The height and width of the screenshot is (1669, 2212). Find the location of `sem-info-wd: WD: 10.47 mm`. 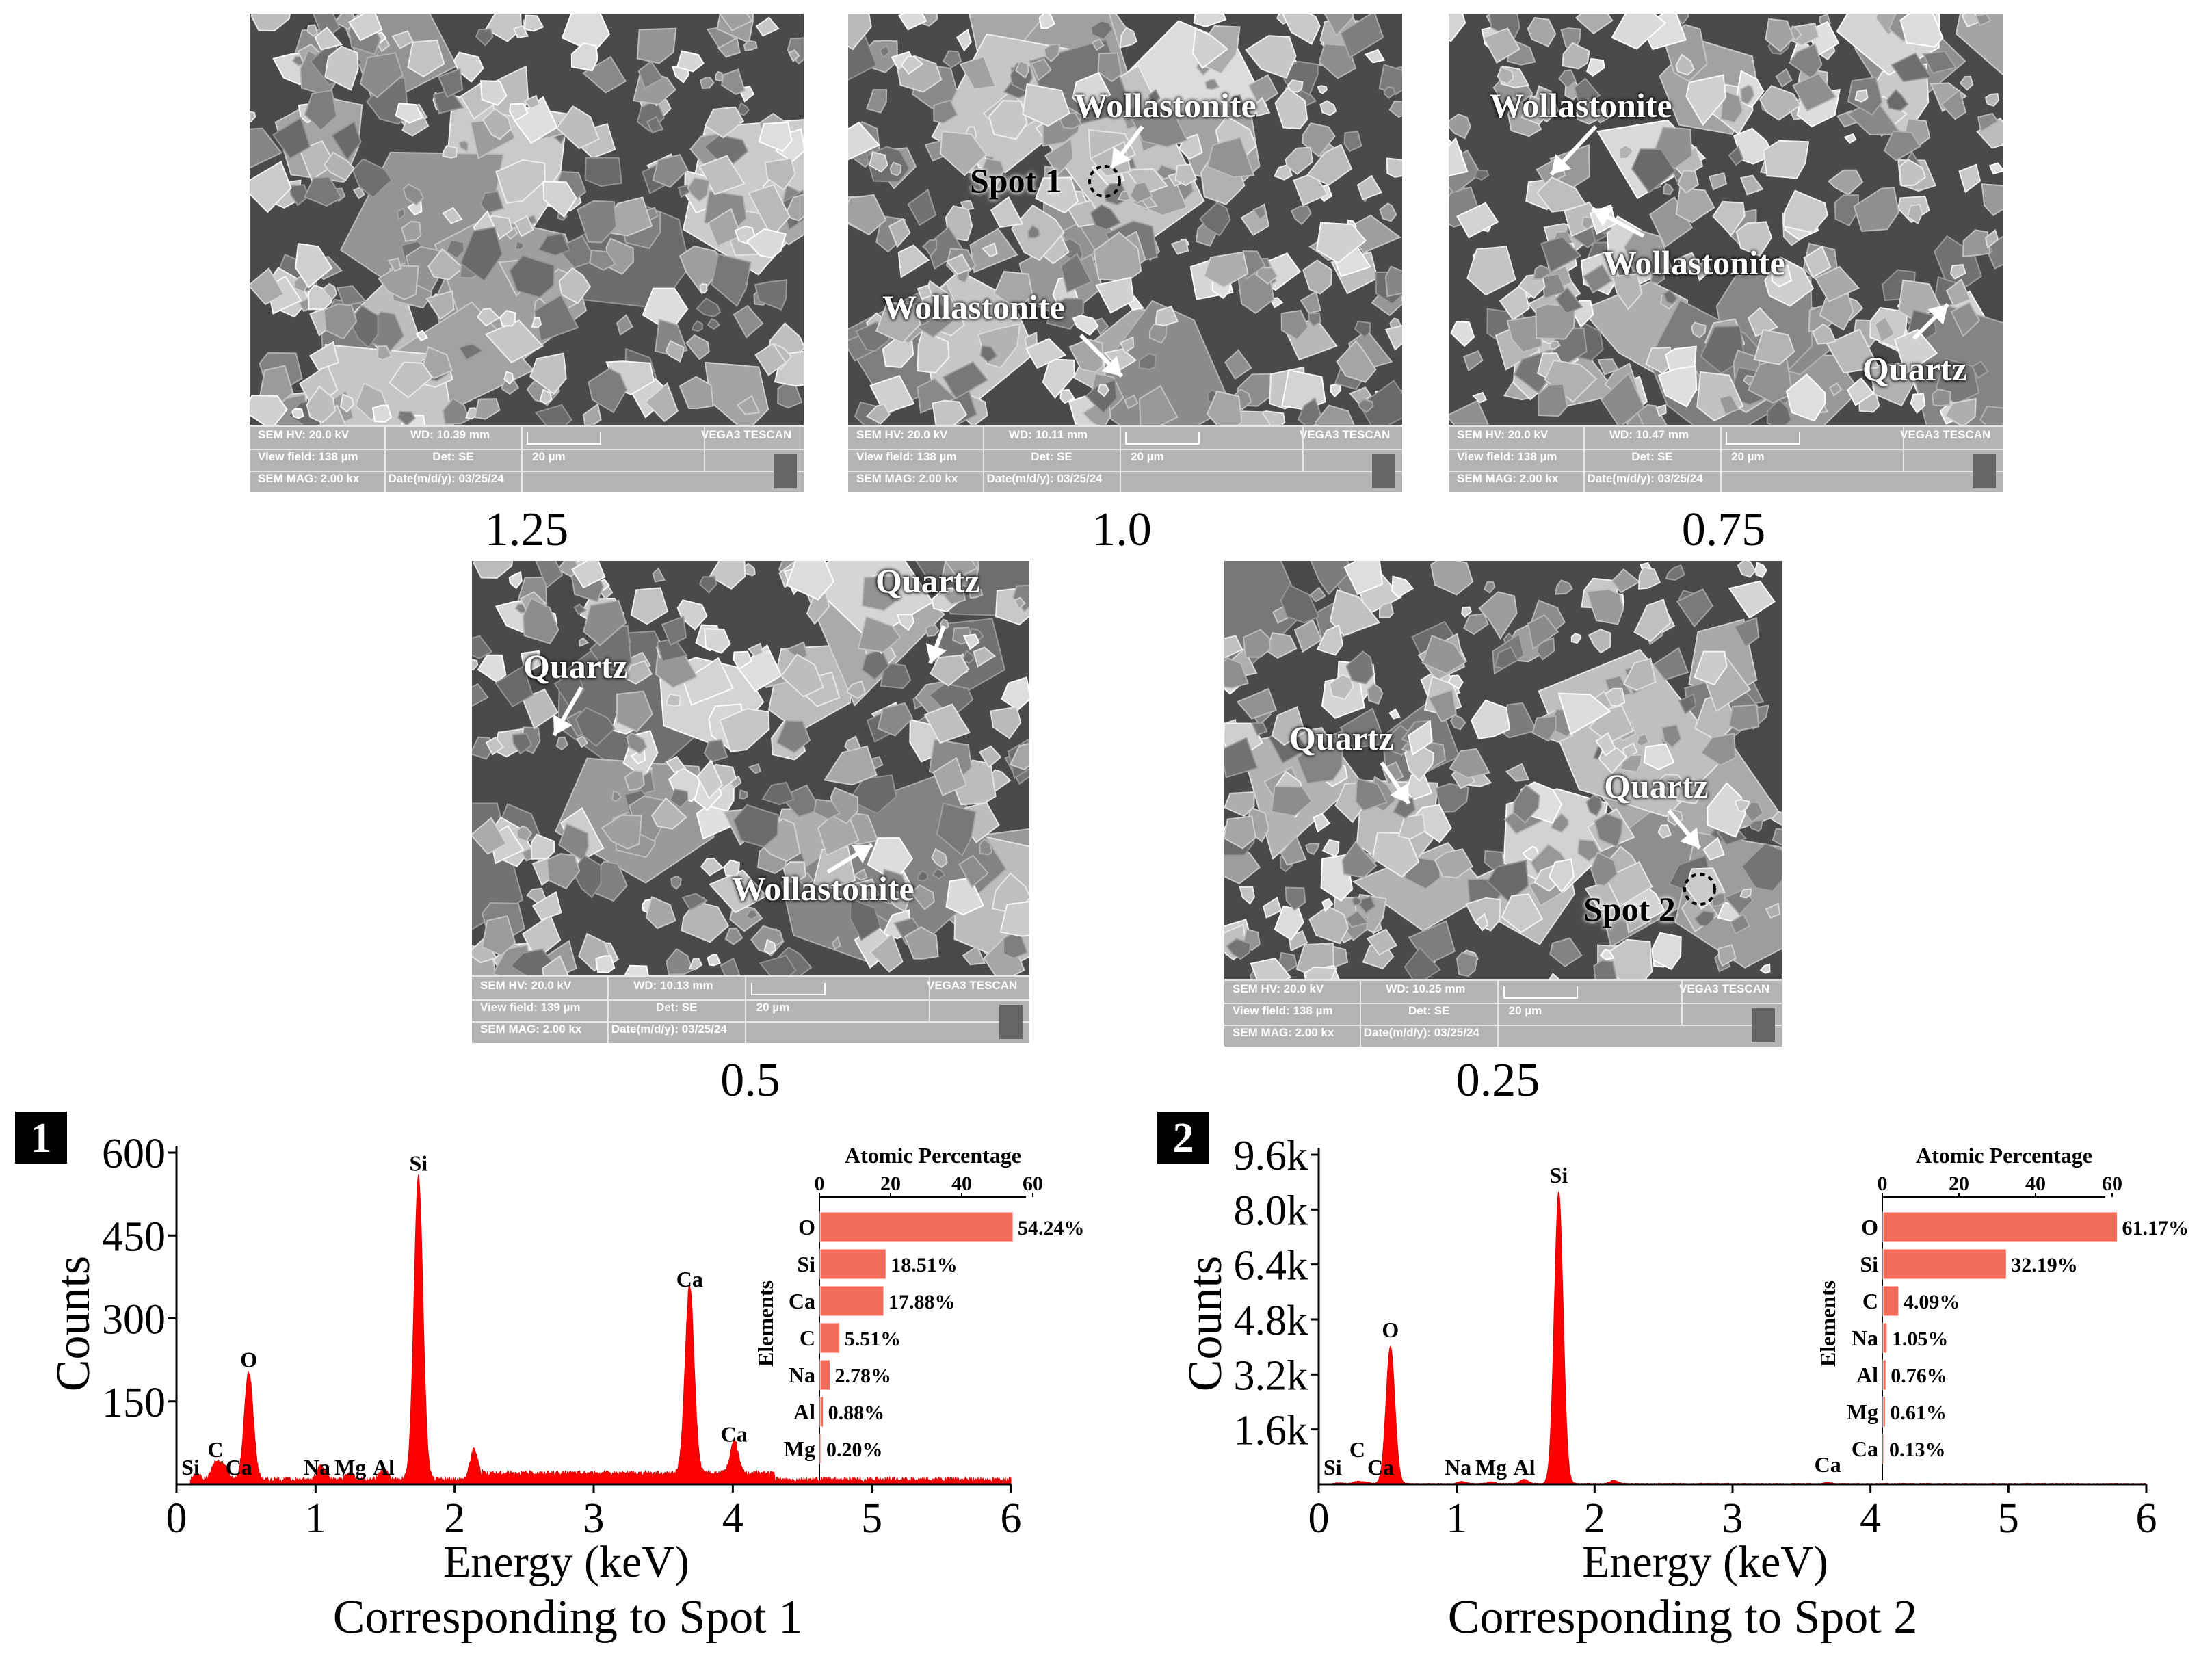

sem-info-wd: WD: 10.47 mm is located at coordinates (1649, 434).